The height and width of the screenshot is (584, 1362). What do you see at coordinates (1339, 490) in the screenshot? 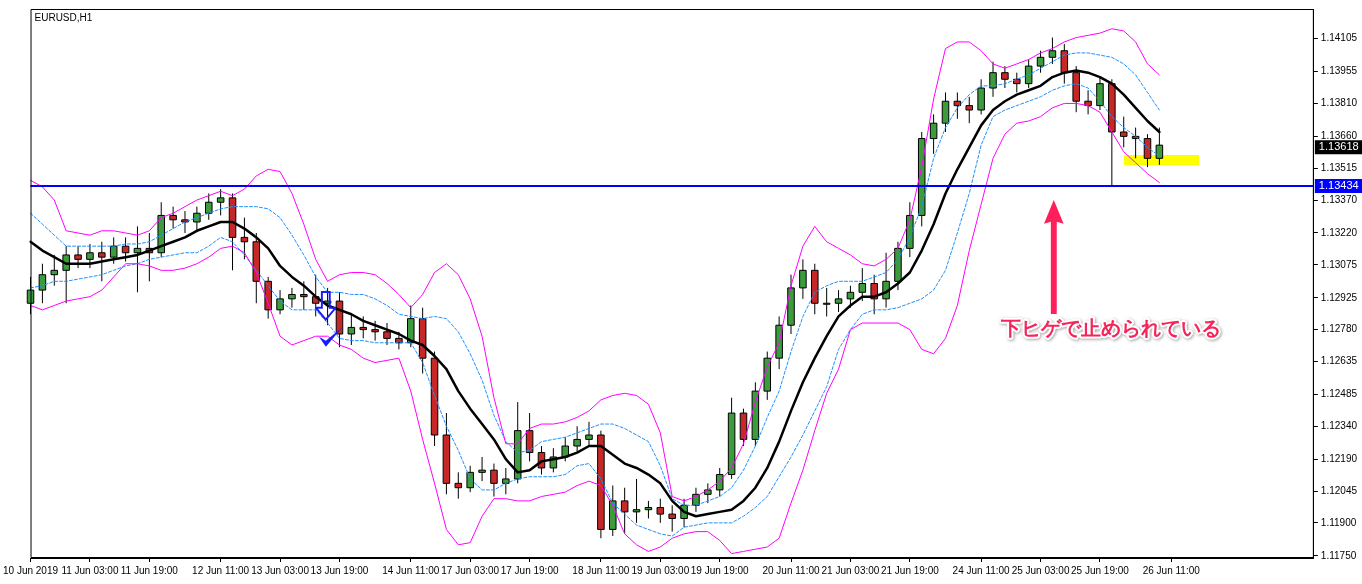
I see `y-tick-label: 1.12045` at bounding box center [1339, 490].